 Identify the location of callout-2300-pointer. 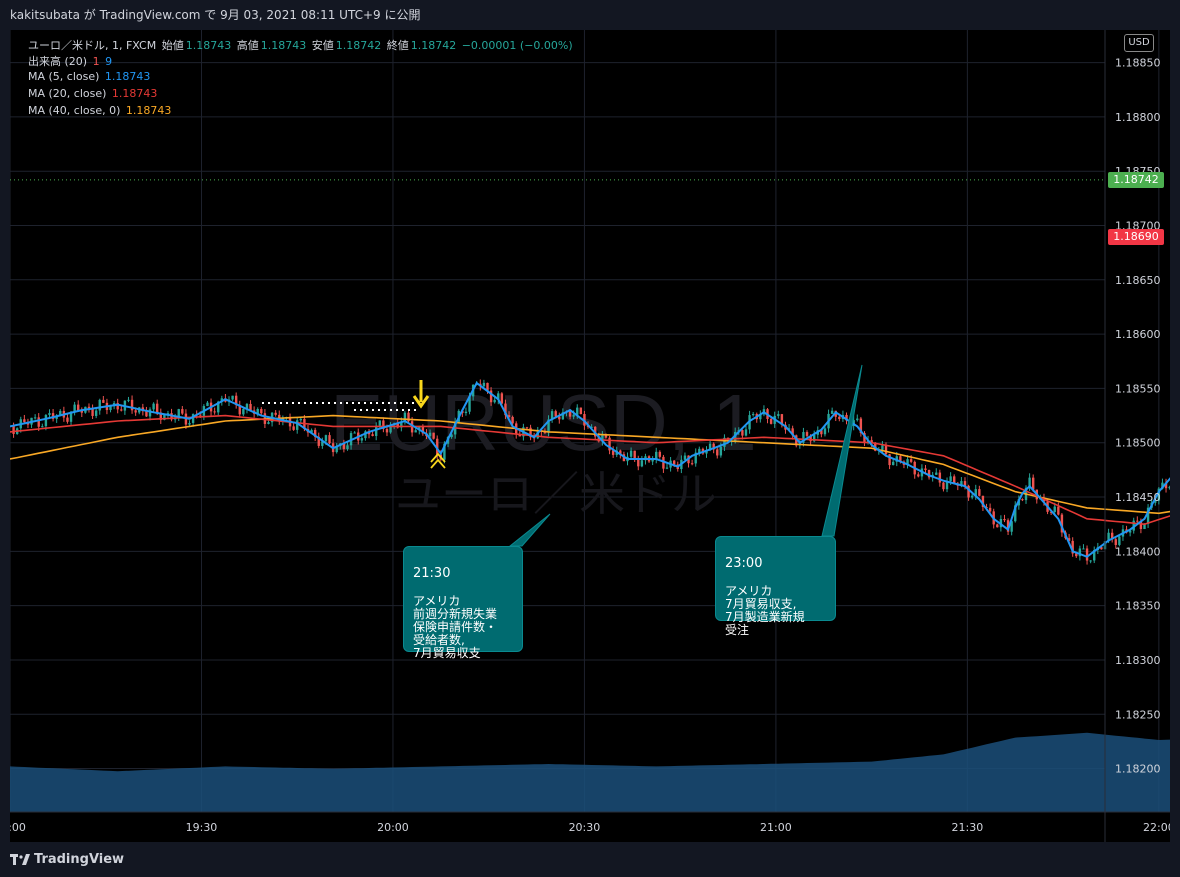
(842, 450).